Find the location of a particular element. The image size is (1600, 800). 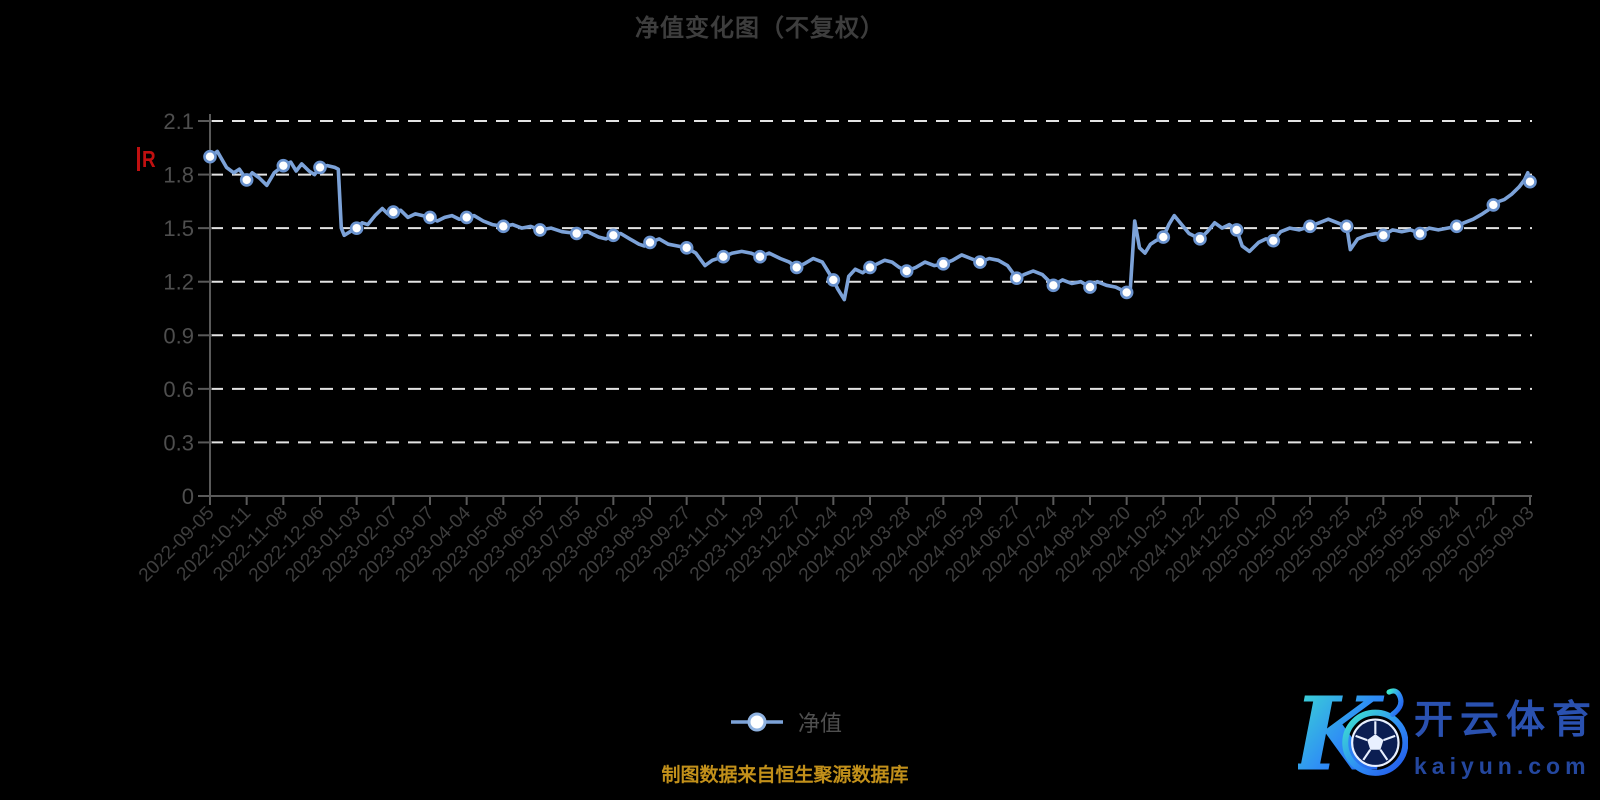

logo-swirl-curl is located at coordinates (1395, 702).